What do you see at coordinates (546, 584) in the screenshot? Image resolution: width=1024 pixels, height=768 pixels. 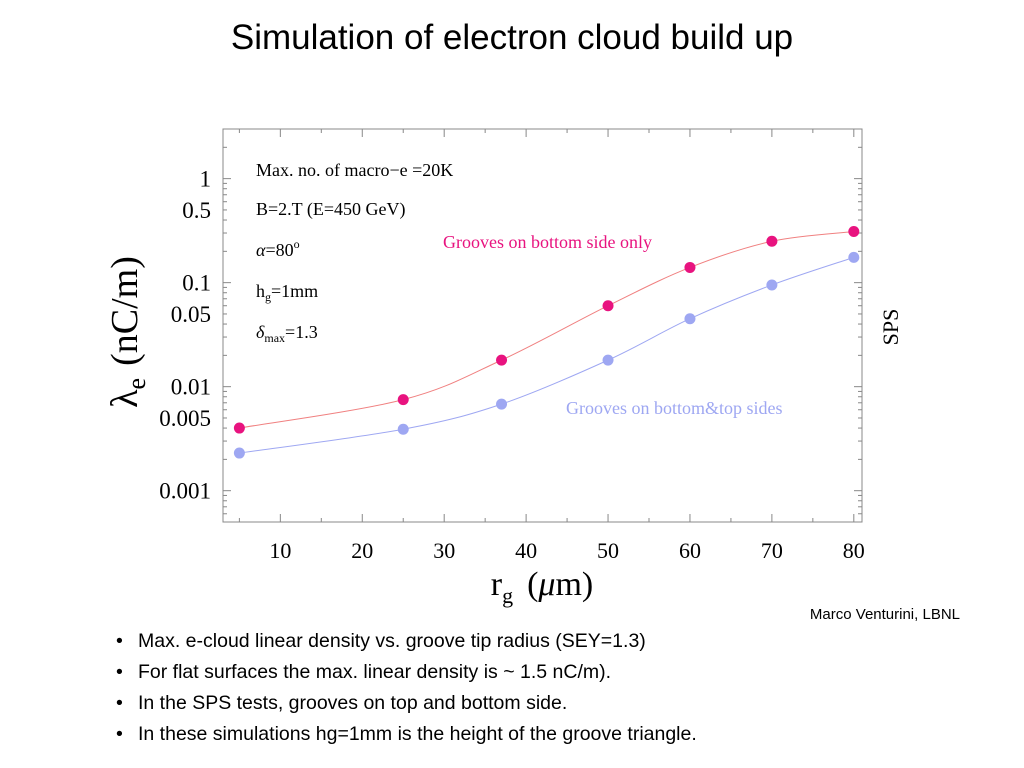 I see `x-axis-label-mu: μ` at bounding box center [546, 584].